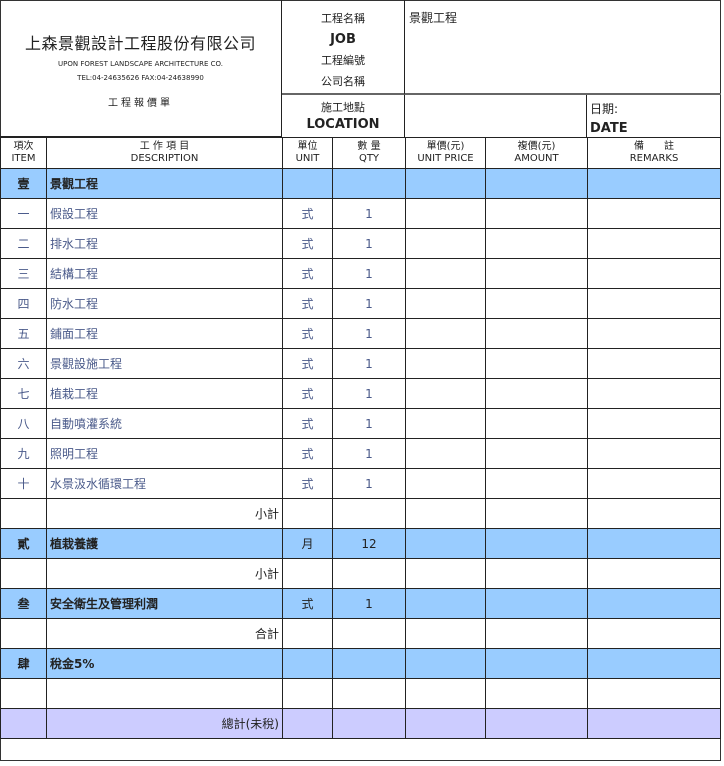  I want to click on item-description: 植栽養護, so click(164, 543).